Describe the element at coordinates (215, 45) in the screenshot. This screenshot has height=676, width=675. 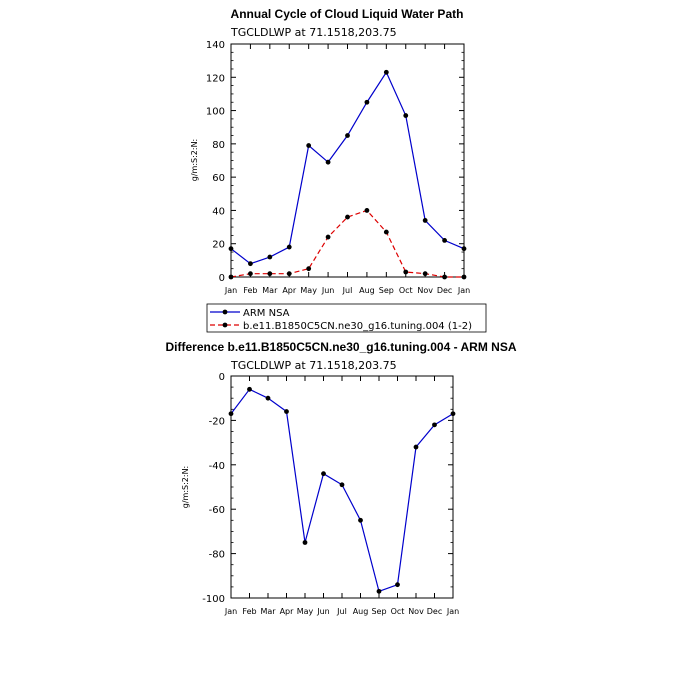
I see `y-tick-label: 140` at that location.